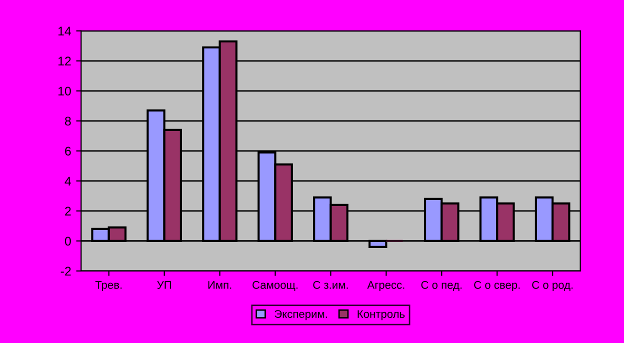 This screenshot has height=343, width=624. I want to click on y-tick-label: 14, so click(65, 31).